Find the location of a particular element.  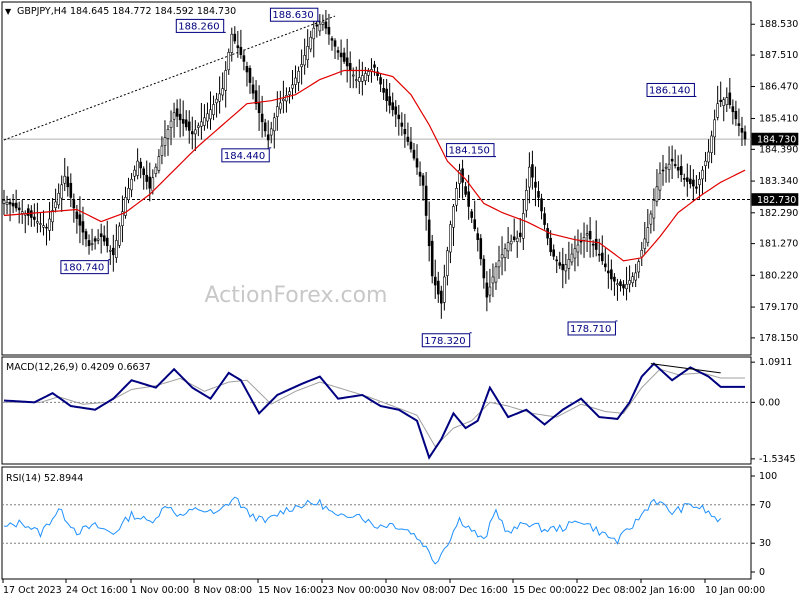

xtick-label: 24 Oct 16:00 is located at coordinates (97, 590).